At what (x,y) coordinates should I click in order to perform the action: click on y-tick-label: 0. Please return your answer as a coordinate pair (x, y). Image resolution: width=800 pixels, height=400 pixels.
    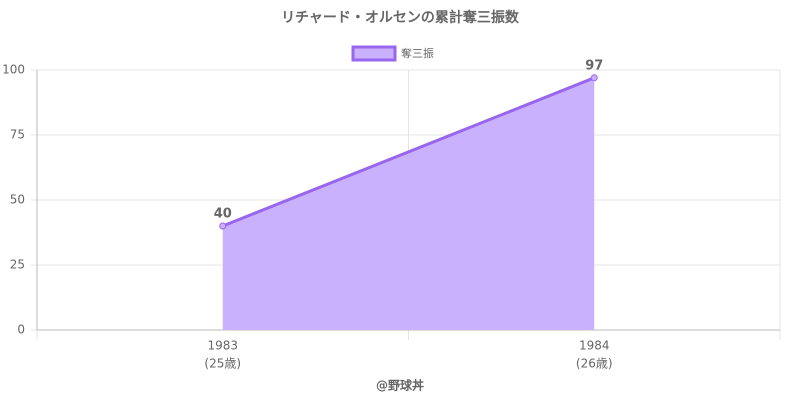
    Looking at the image, I should click on (21, 330).